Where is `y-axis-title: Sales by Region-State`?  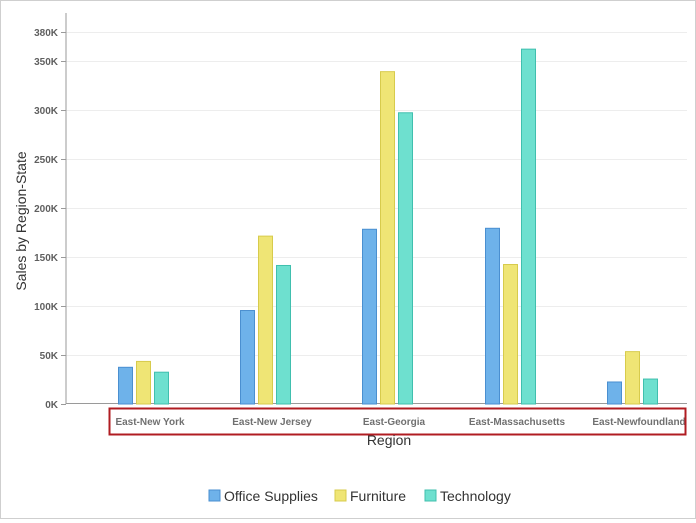
y-axis-title: Sales by Region-State is located at coordinates (21, 221).